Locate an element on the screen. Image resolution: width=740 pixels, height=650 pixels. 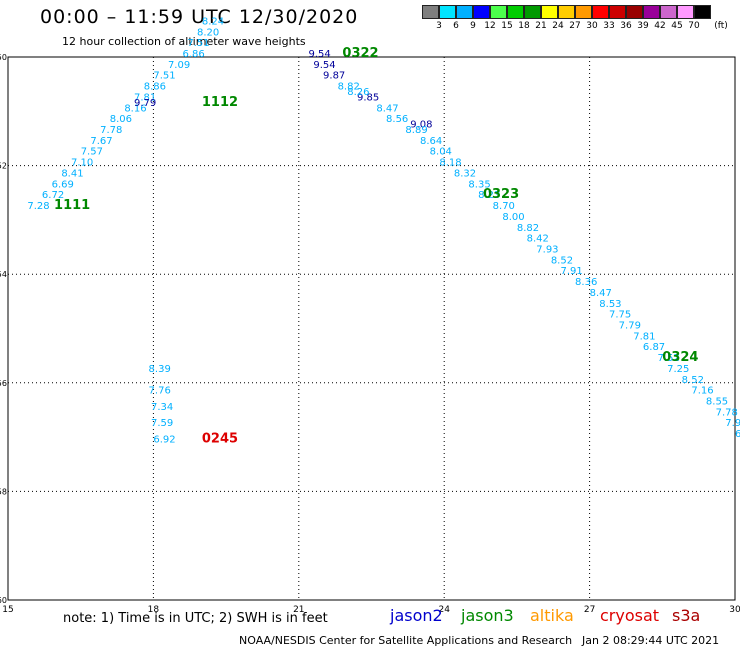
swh-data-label: 8.55 is located at coordinates (717, 402).